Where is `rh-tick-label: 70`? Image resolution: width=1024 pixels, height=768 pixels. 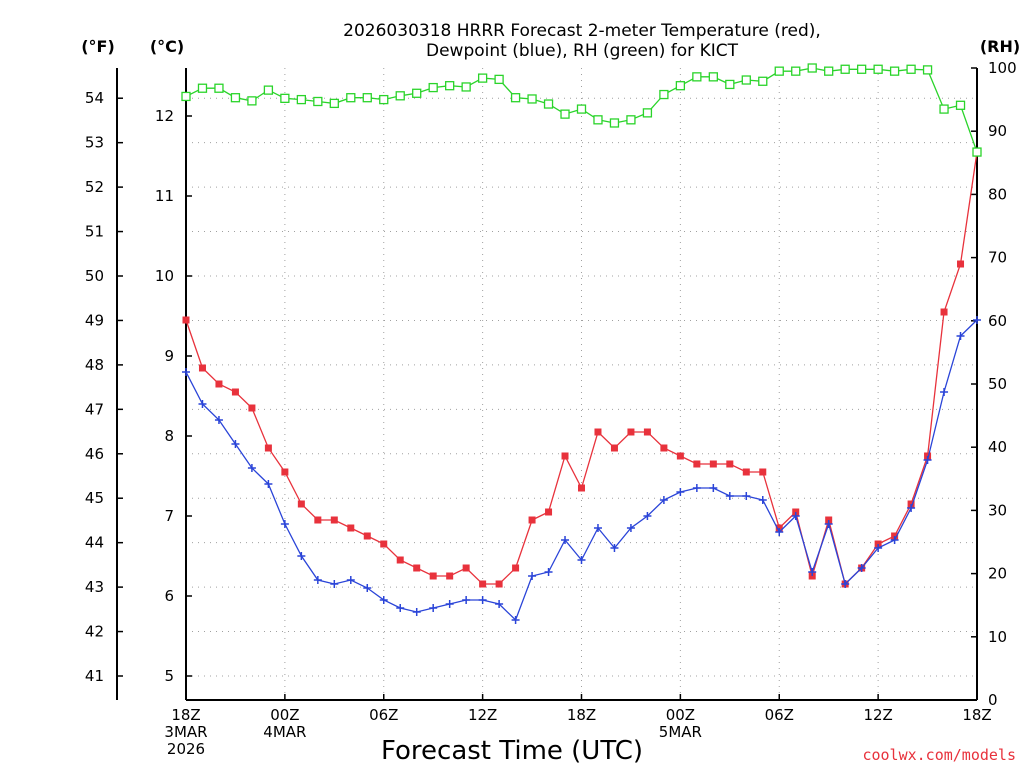
rh-tick-label: 70 is located at coordinates (997, 258).